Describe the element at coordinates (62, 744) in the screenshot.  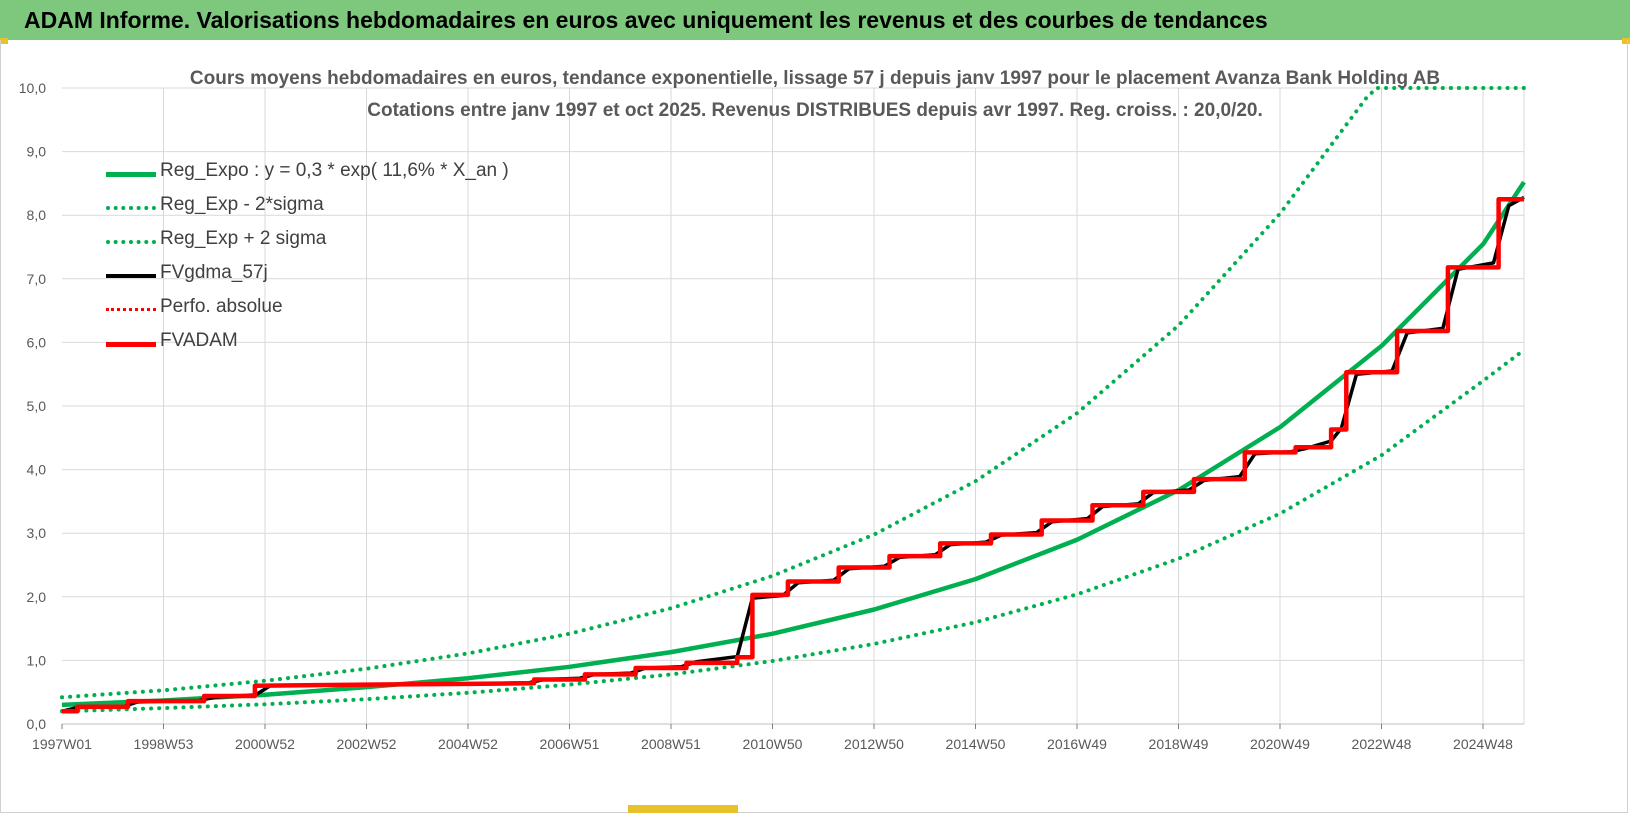
I see `x-tick-label: 1997W01` at that location.